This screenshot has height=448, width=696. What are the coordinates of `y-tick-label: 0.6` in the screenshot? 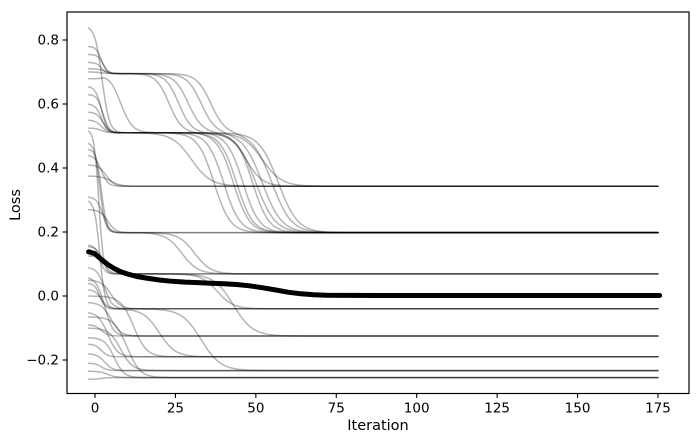 It's located at (48, 105).